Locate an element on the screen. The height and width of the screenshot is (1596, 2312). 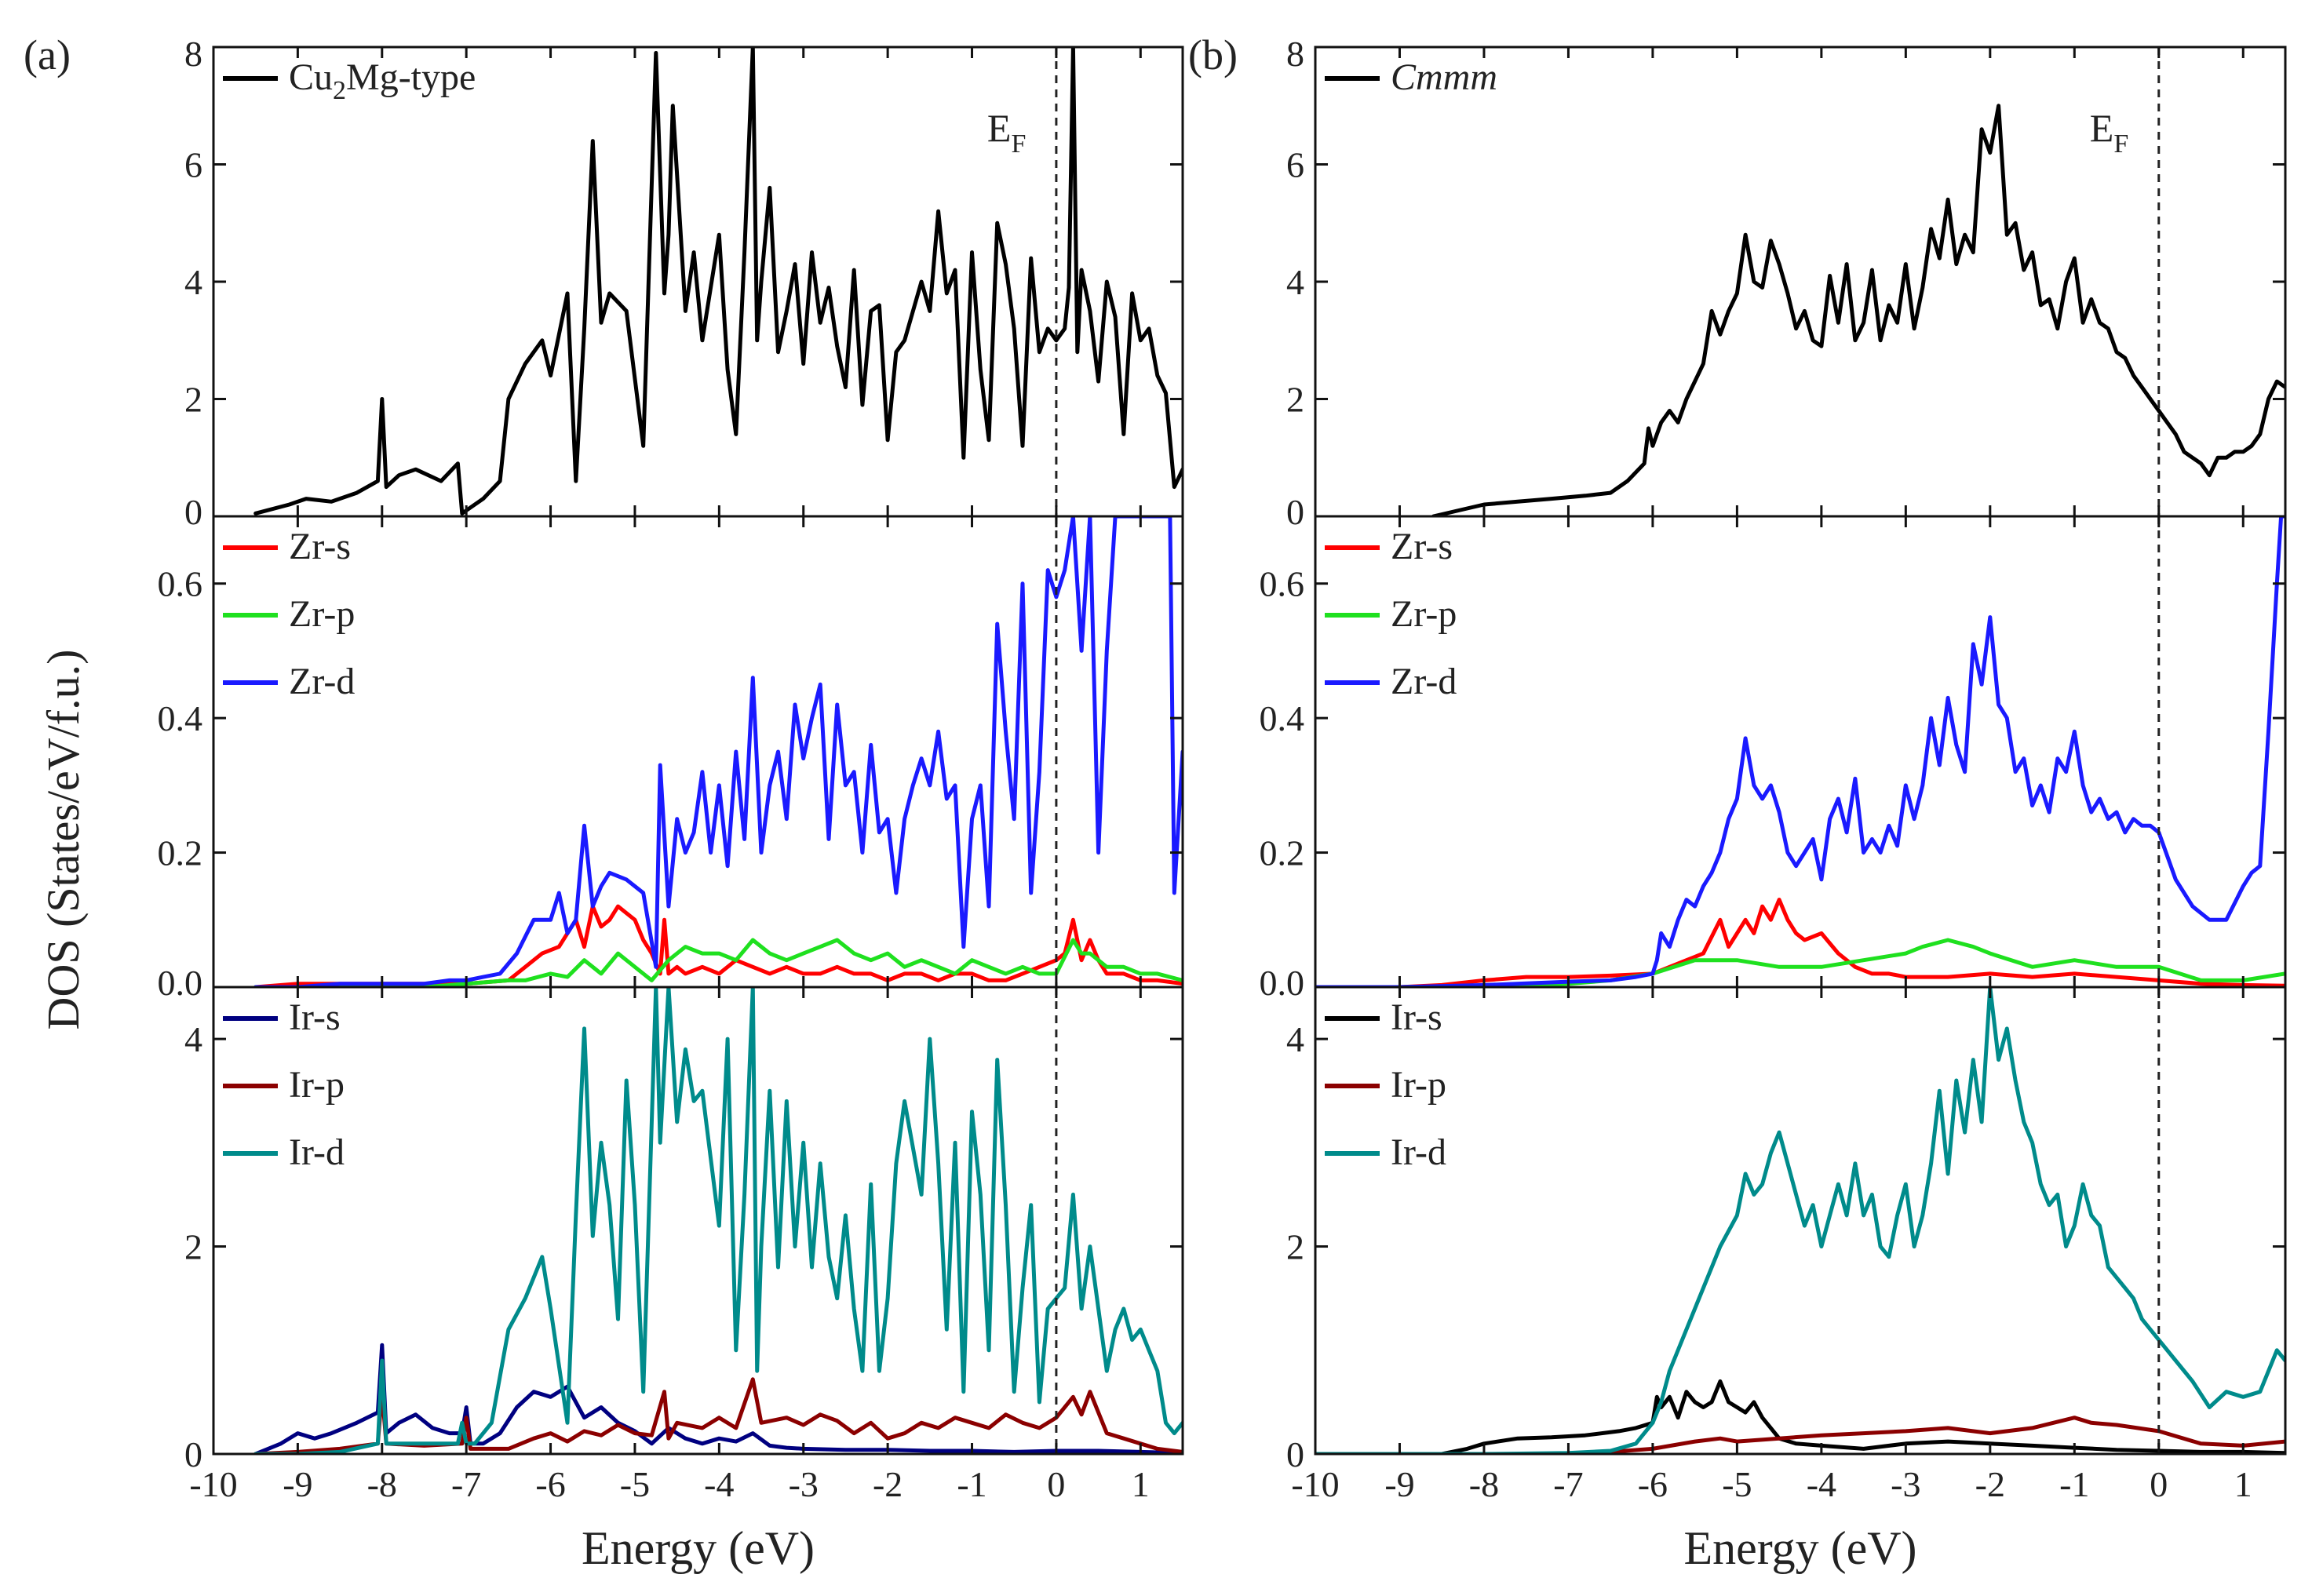
series-line-ir-s is located at coordinates (1862, 1416).